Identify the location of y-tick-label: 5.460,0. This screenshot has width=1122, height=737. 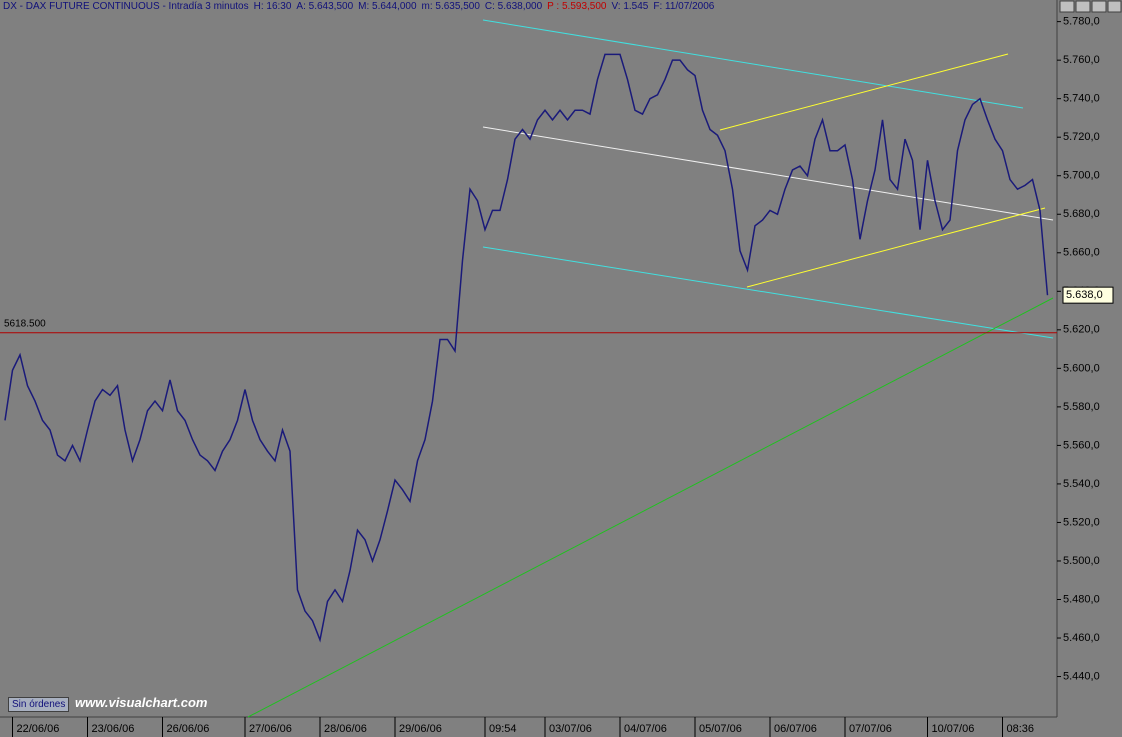
(1081, 638).